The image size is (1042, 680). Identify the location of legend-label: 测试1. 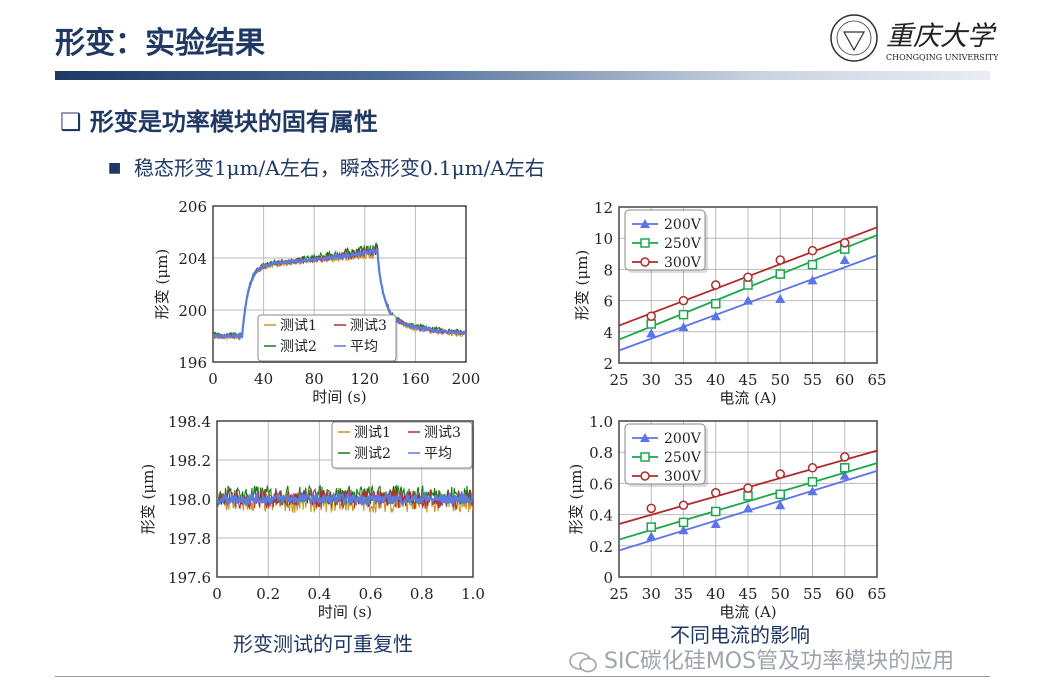
(298, 326).